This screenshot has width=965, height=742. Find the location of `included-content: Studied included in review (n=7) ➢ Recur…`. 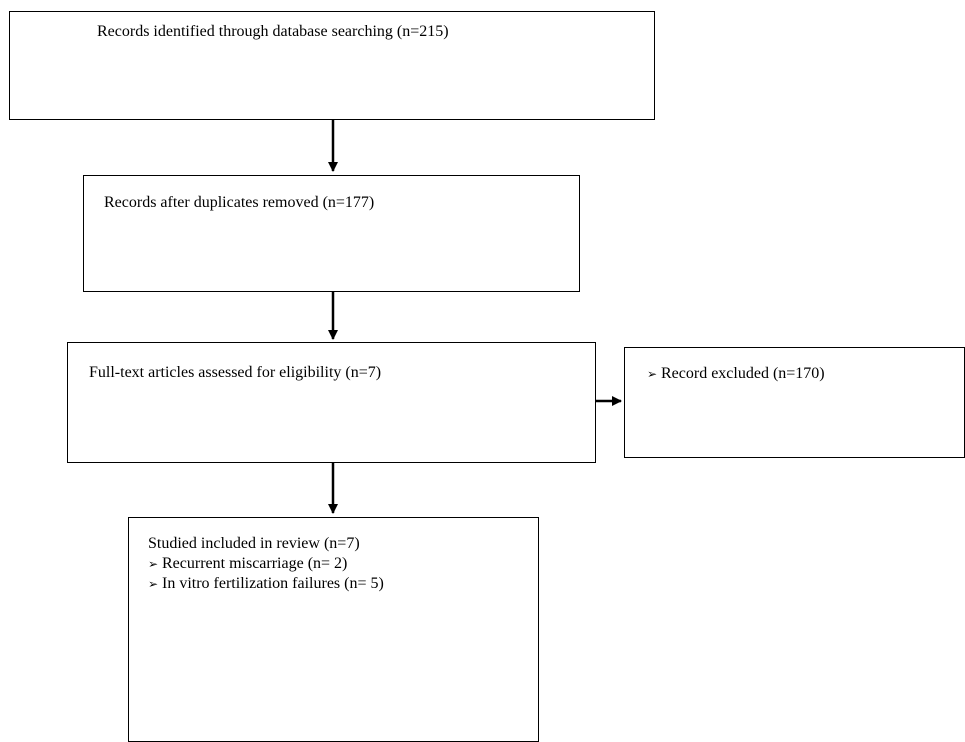

included-content: Studied included in review (n=7) ➢ Recur… is located at coordinates (266, 564).